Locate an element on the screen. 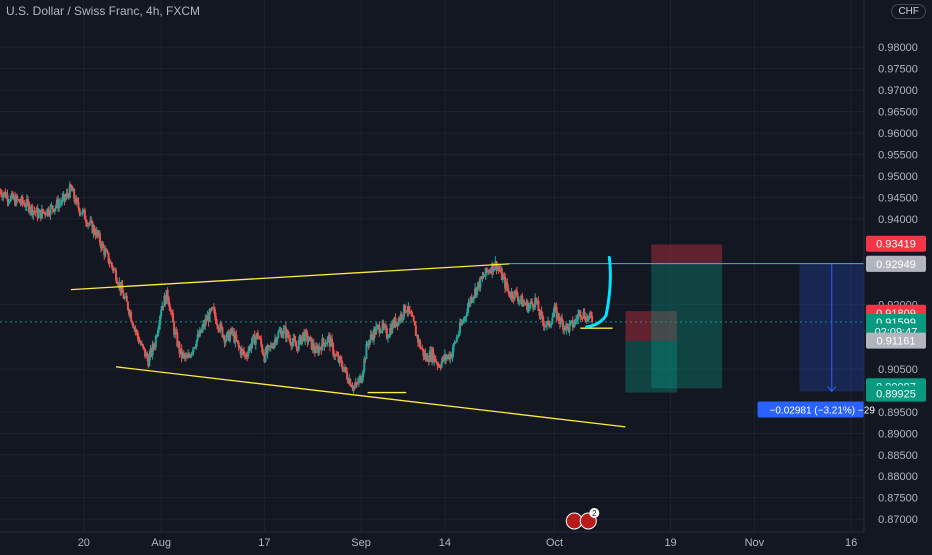 The height and width of the screenshot is (555, 932). currency-button: CHF is located at coordinates (908, 11).